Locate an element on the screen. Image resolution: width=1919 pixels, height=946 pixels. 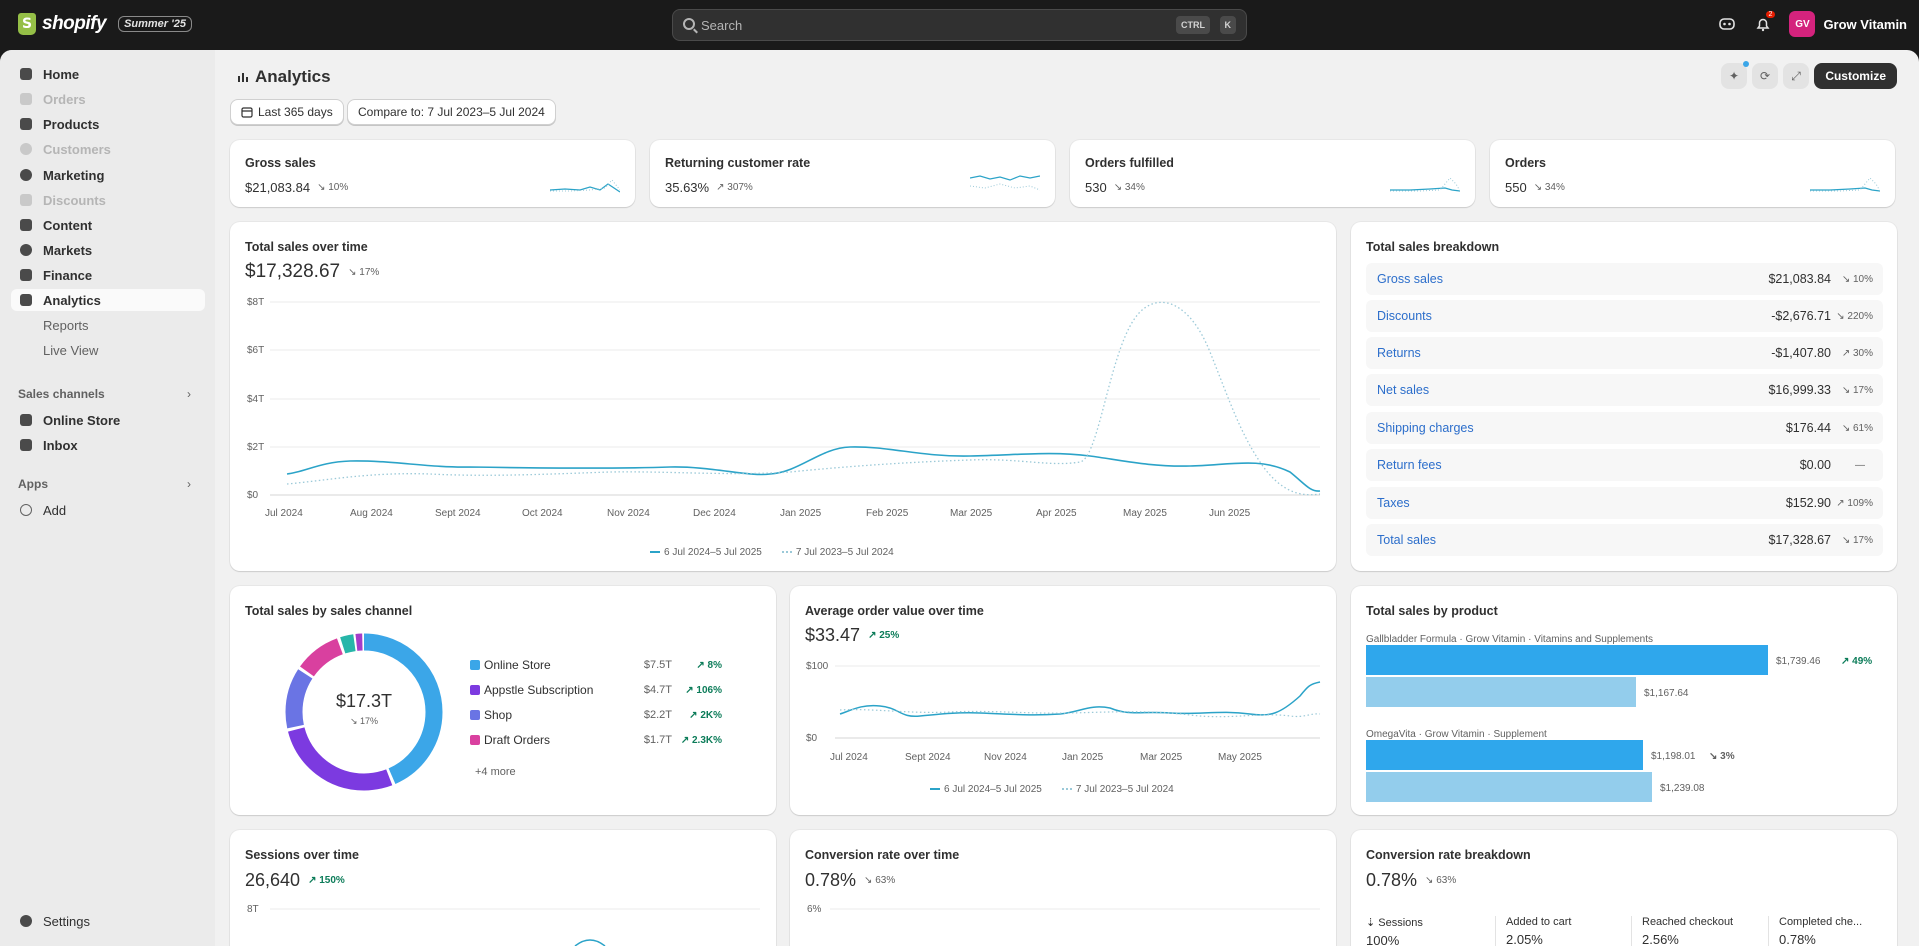
breakdown-row: Total sales $17,328.67 ↘ 17% is located at coordinates (1624, 540).